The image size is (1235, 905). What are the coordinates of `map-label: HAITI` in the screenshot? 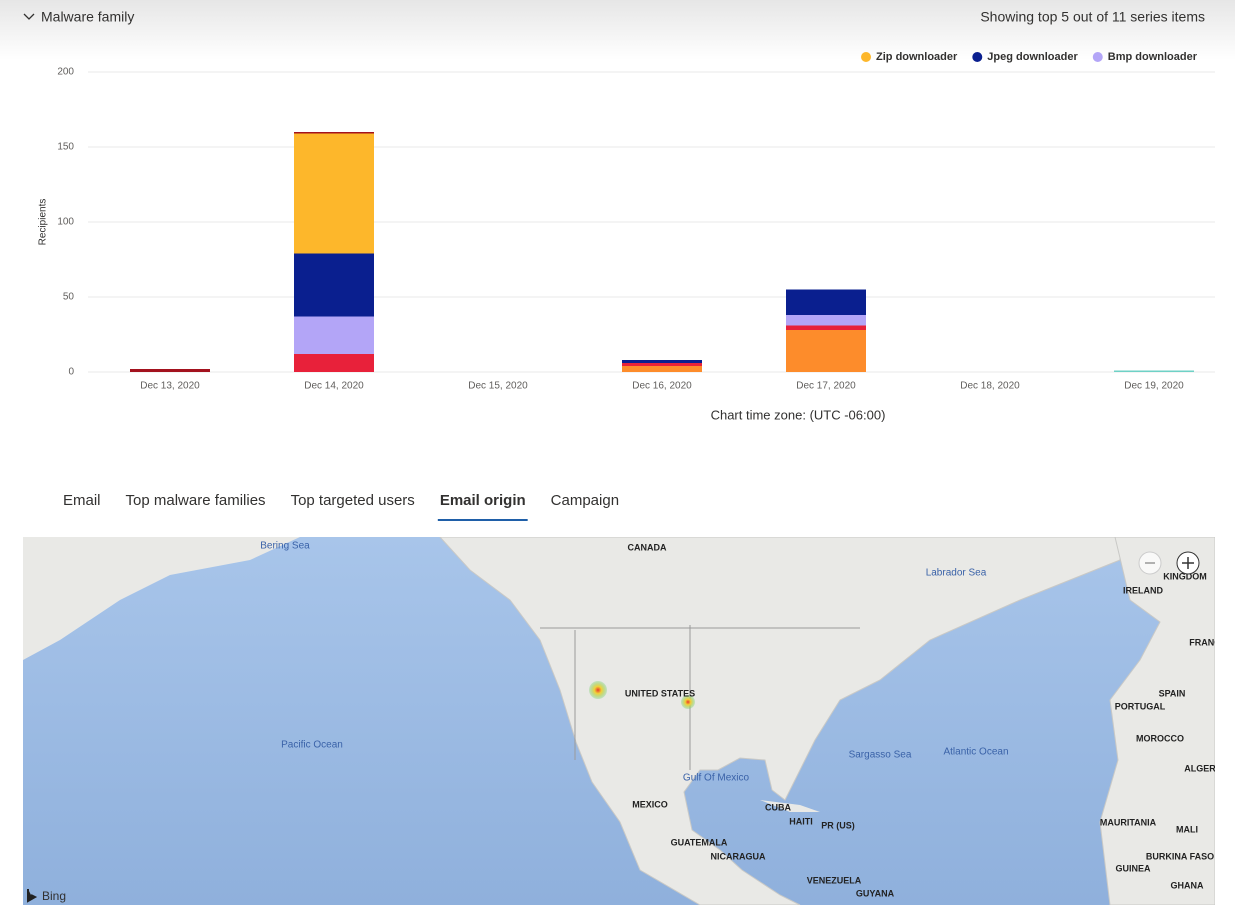 It's located at (801, 821).